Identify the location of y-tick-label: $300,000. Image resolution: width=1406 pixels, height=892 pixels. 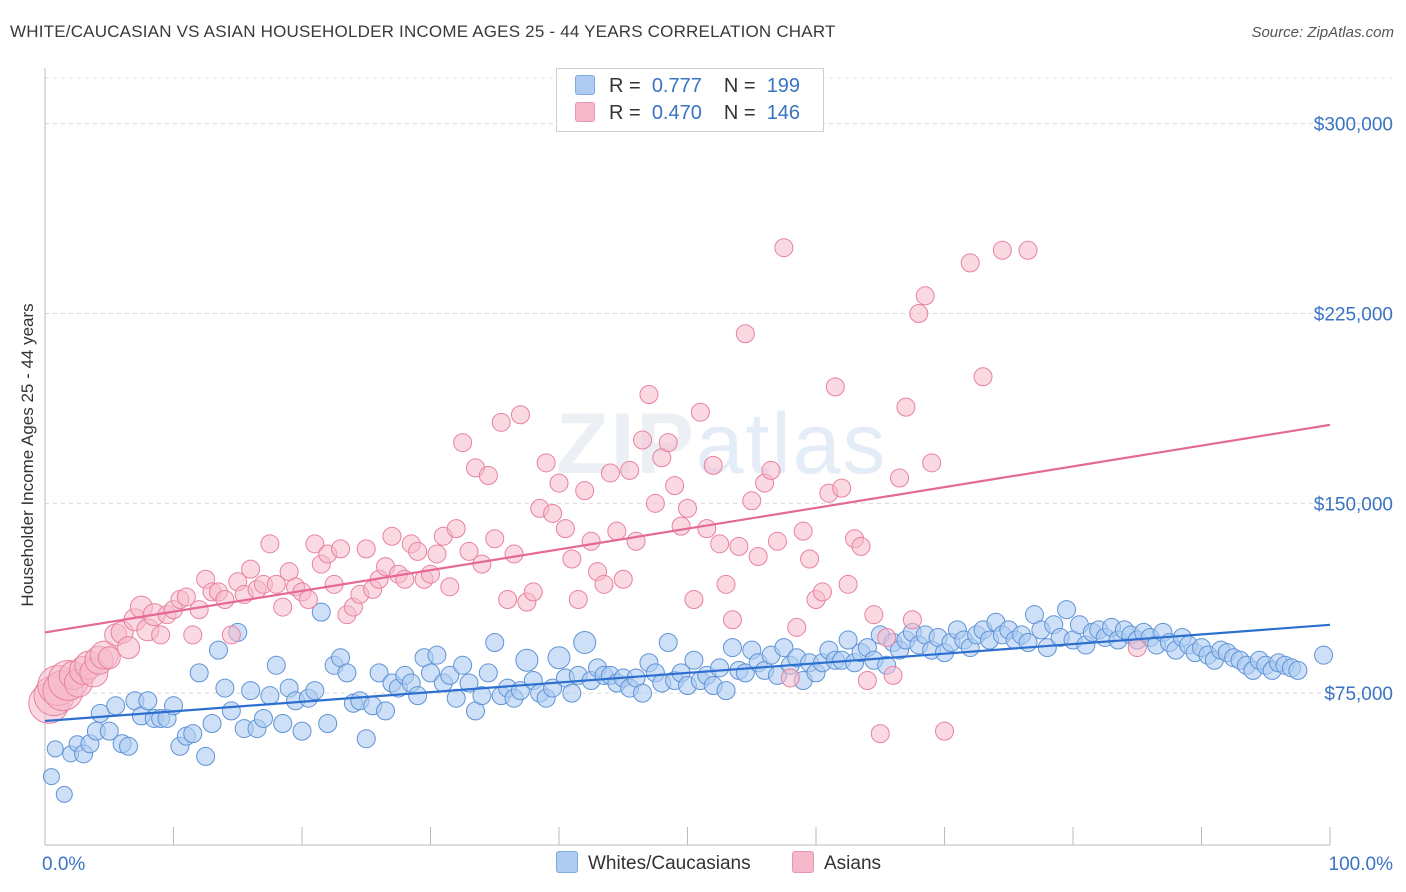
(1353, 125).